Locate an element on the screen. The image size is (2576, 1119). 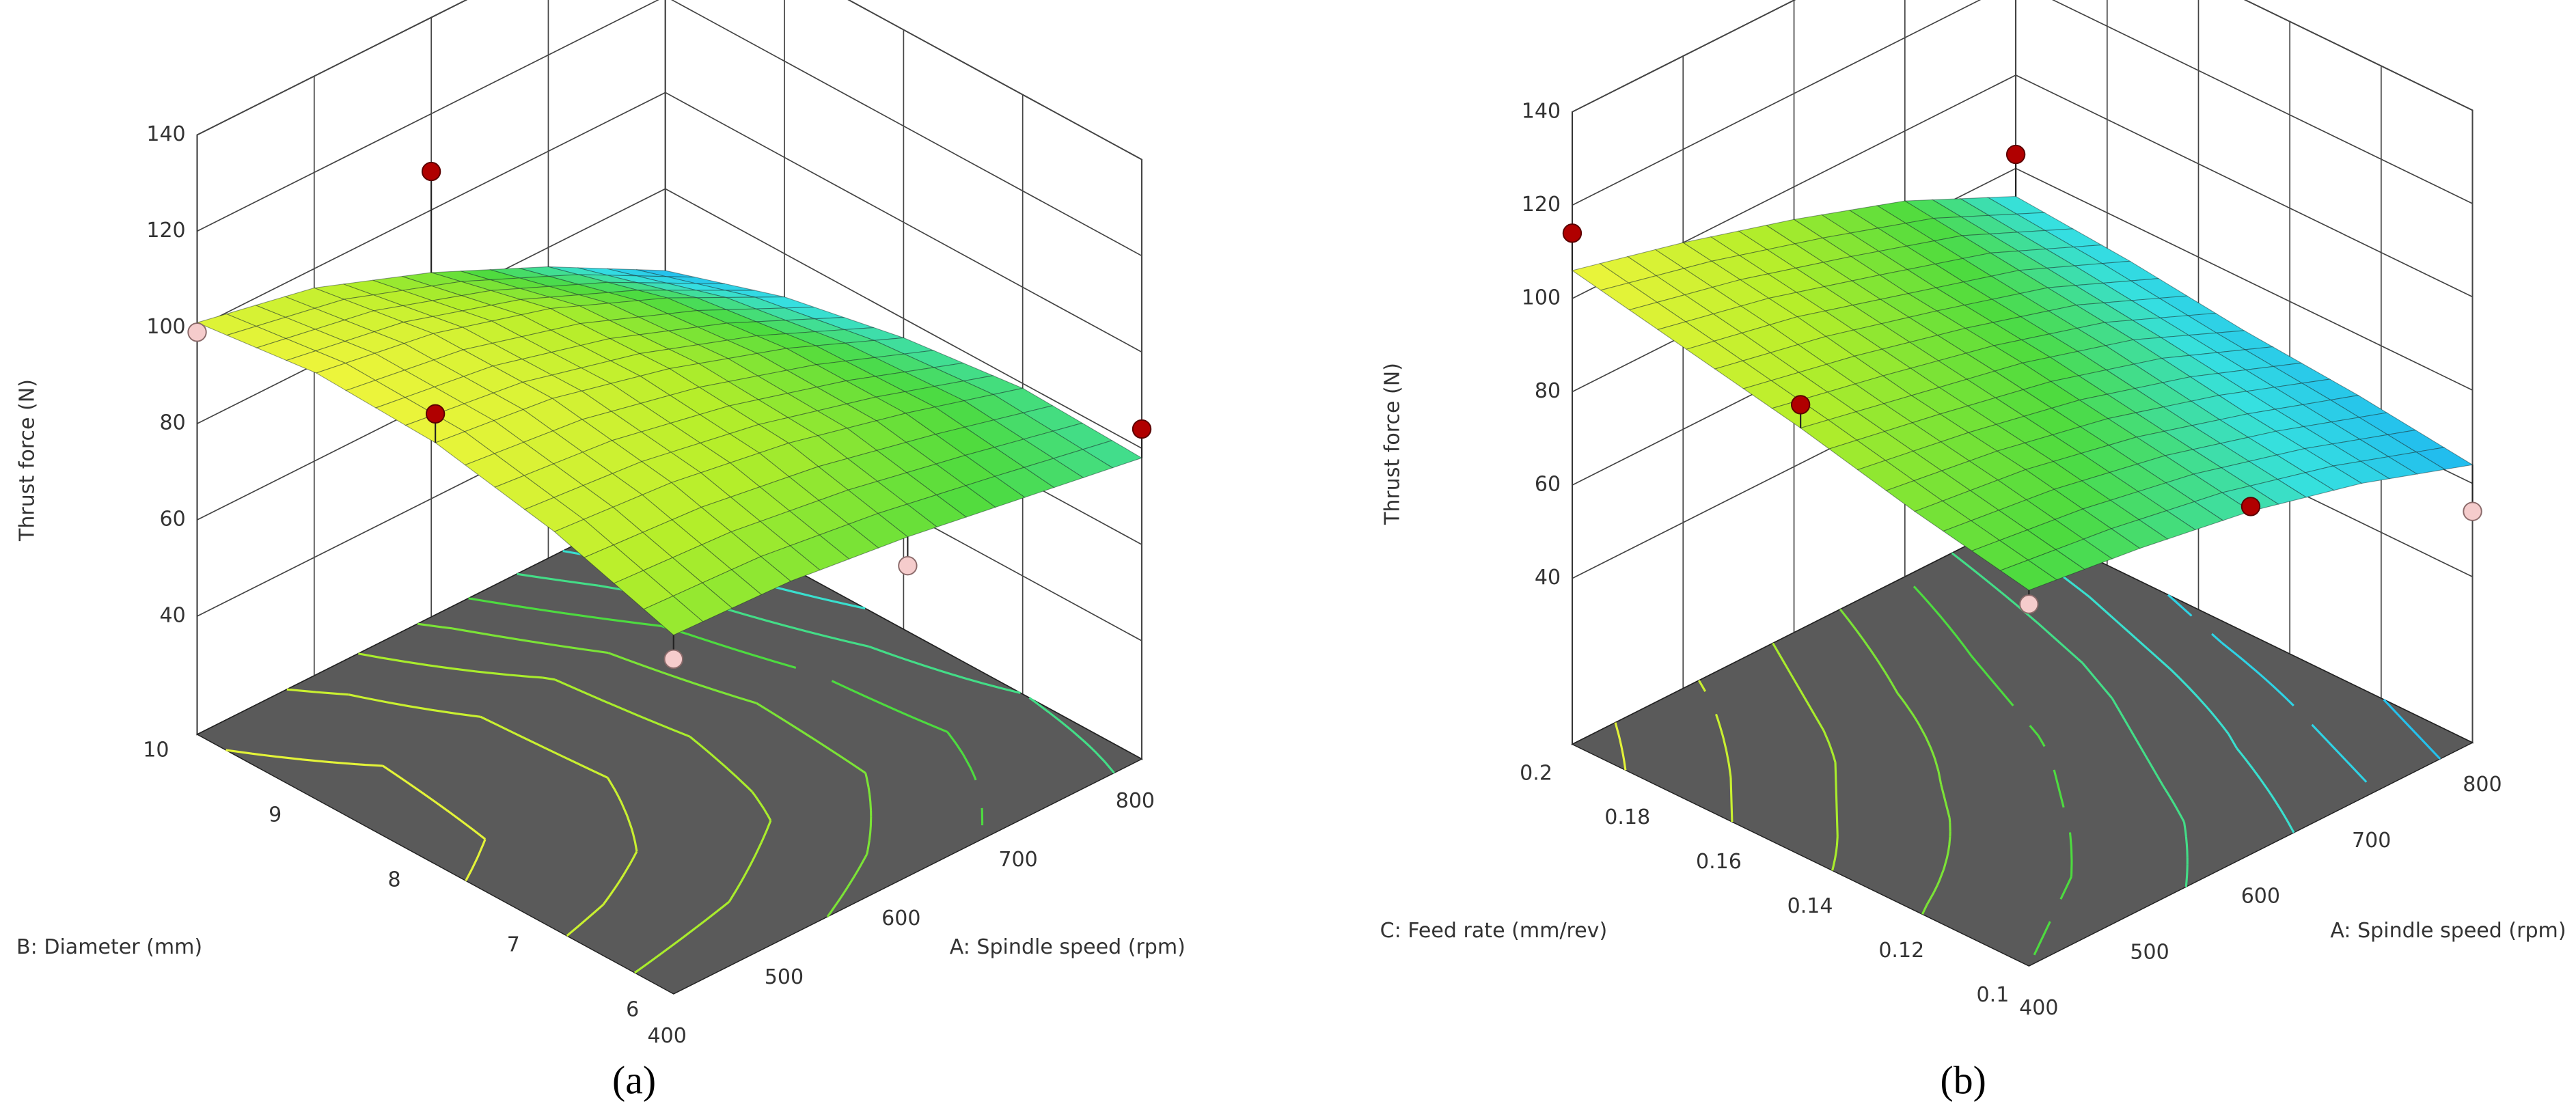
y-tick-label: 0.18 is located at coordinates (1627, 817).